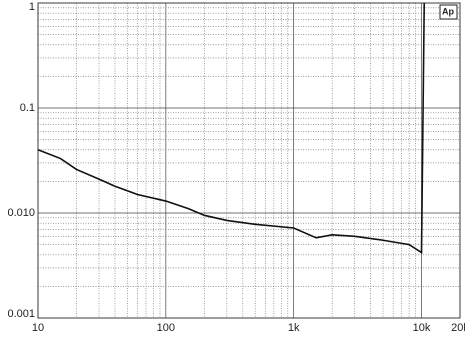 This screenshot has height=342, width=465. Describe the element at coordinates (422, 328) in the screenshot. I see `x-tick-label: 10k` at that location.